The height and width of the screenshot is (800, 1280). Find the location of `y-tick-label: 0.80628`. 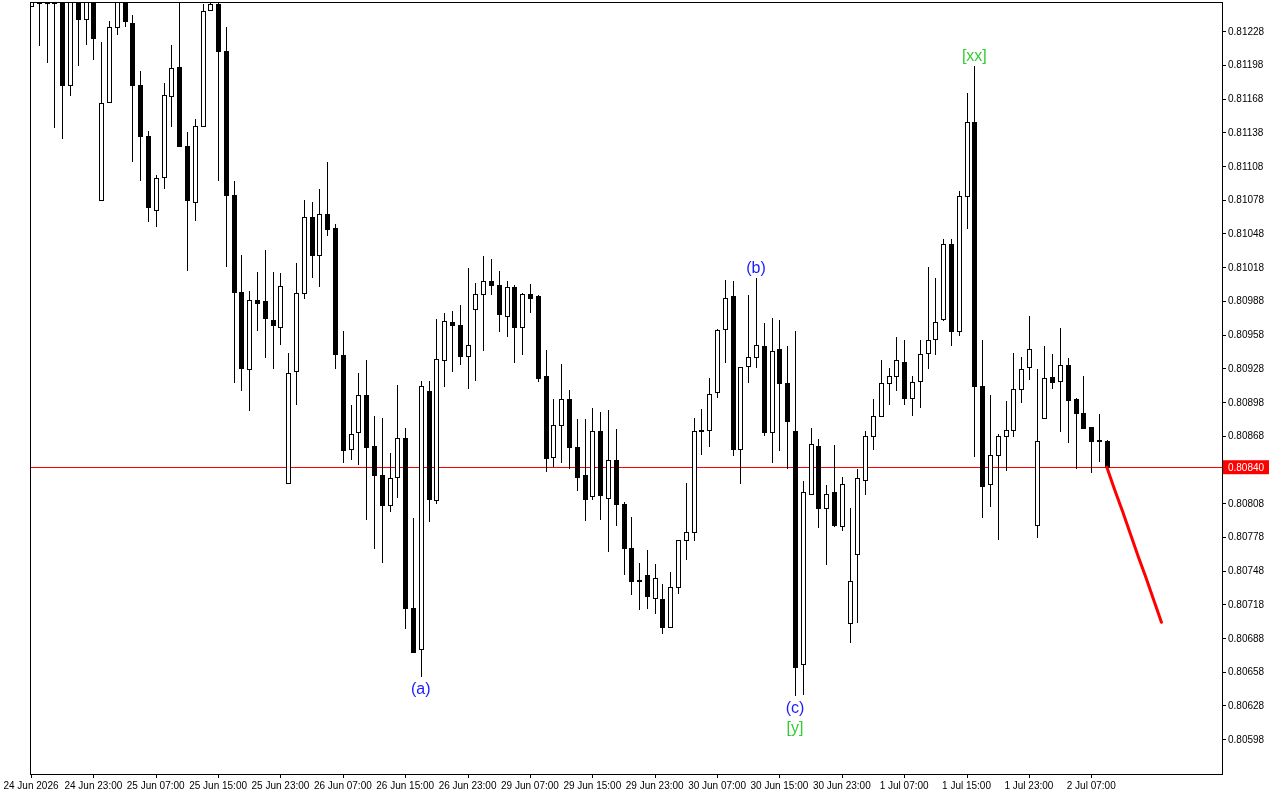

y-tick-label: 0.80628 is located at coordinates (1246, 705).